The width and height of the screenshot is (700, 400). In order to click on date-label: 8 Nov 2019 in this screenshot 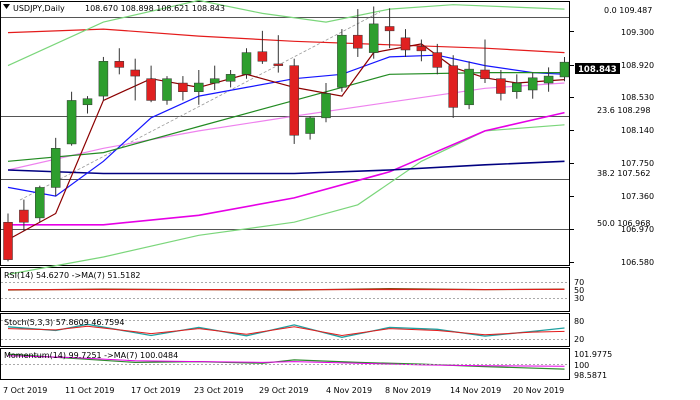, I will do `click(408, 390)`.